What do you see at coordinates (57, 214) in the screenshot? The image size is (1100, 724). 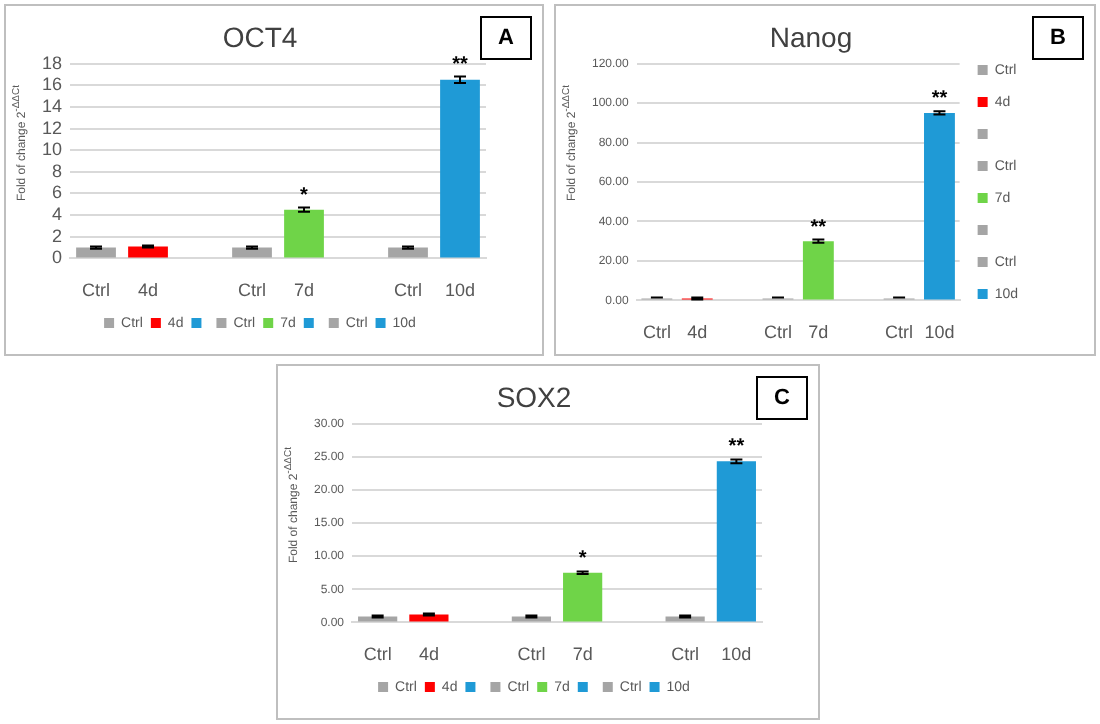 I see `y-tick-label: 4` at bounding box center [57, 214].